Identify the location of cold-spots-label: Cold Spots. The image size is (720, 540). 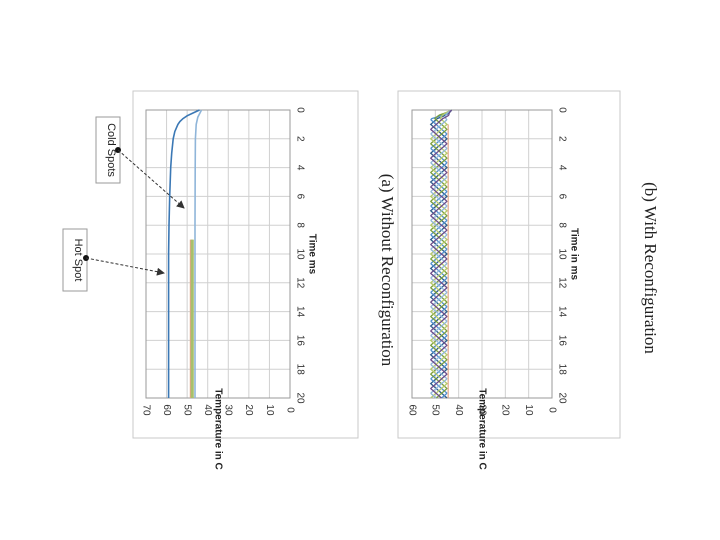
(111, 150).